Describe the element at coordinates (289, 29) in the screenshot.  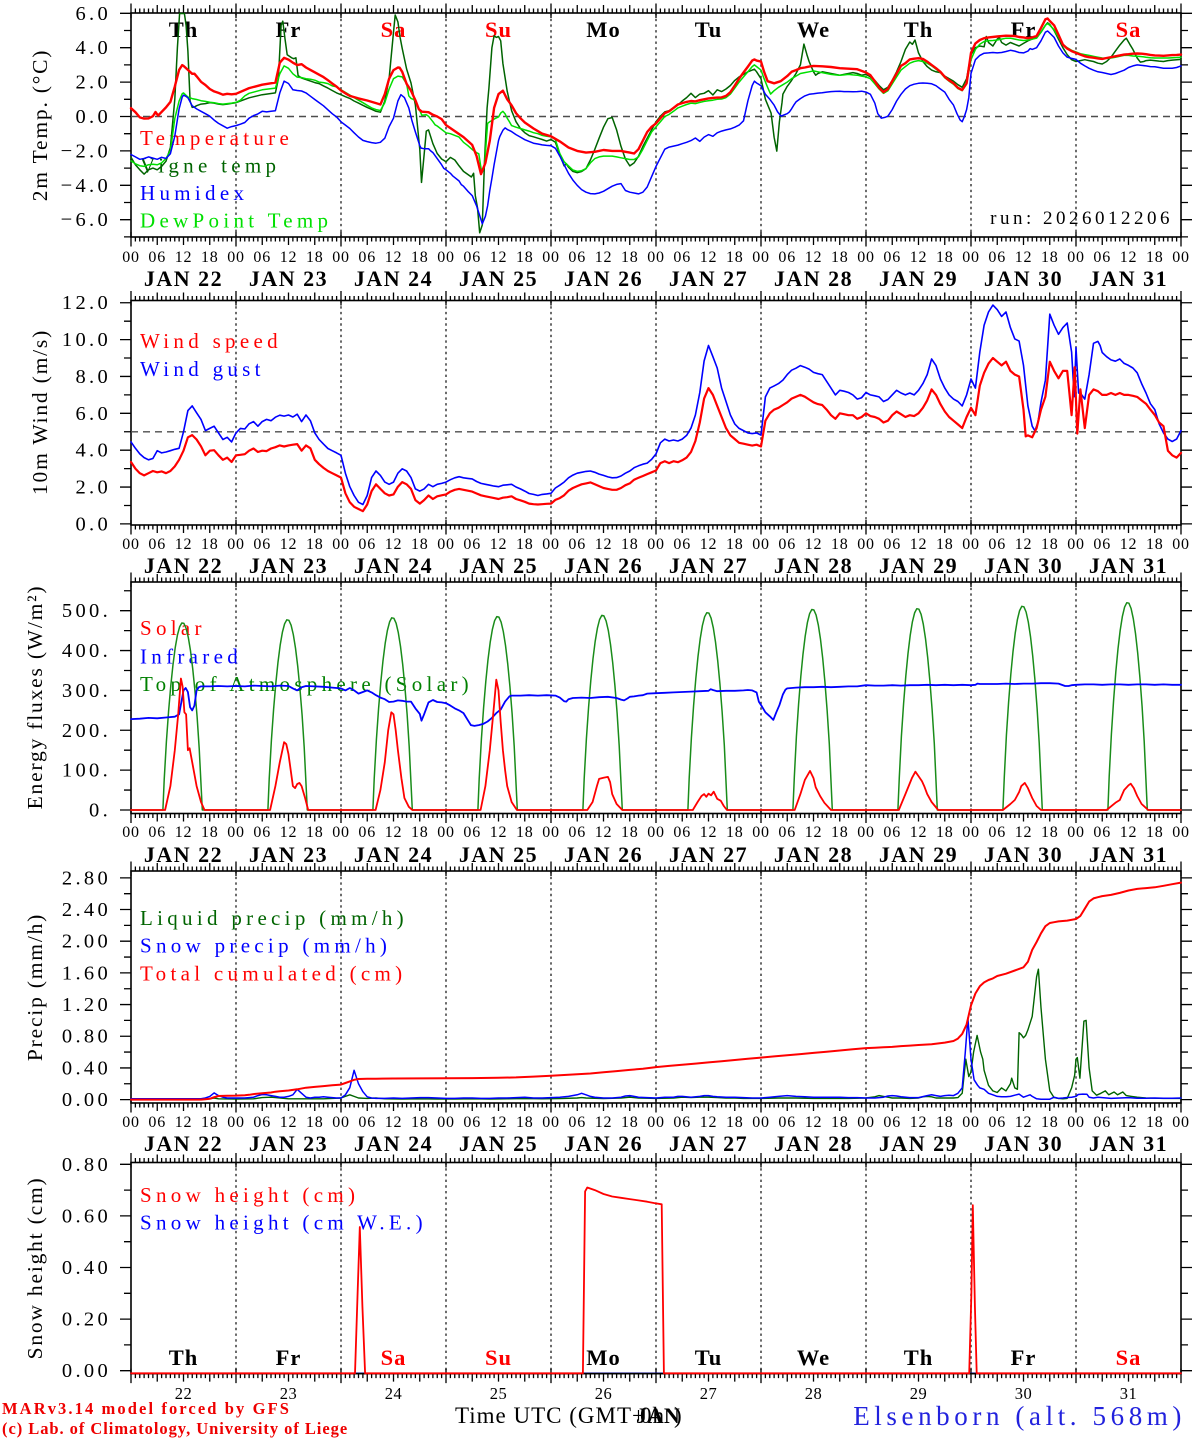
I see `svg-text: Fr` at that location.